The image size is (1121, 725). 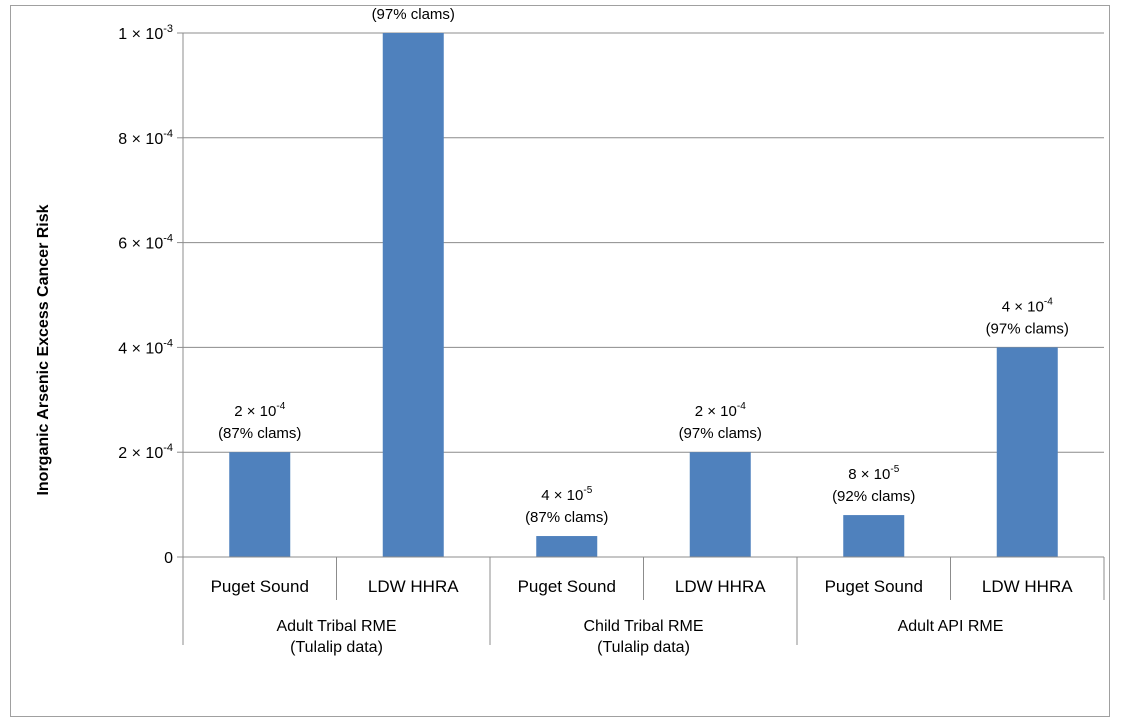 I want to click on data-label-value: 1 × 10-3, so click(x=413, y=0).